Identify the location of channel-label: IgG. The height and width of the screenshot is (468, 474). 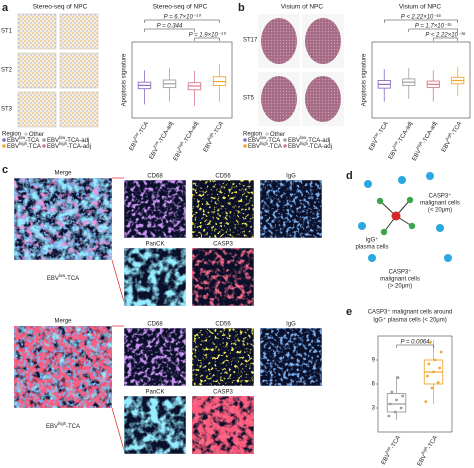
(291, 325).